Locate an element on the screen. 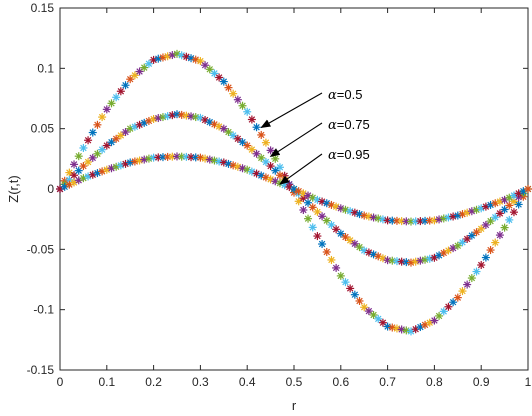 This screenshot has height=416, width=532. annotation-value: =0.5 is located at coordinates (350, 94).